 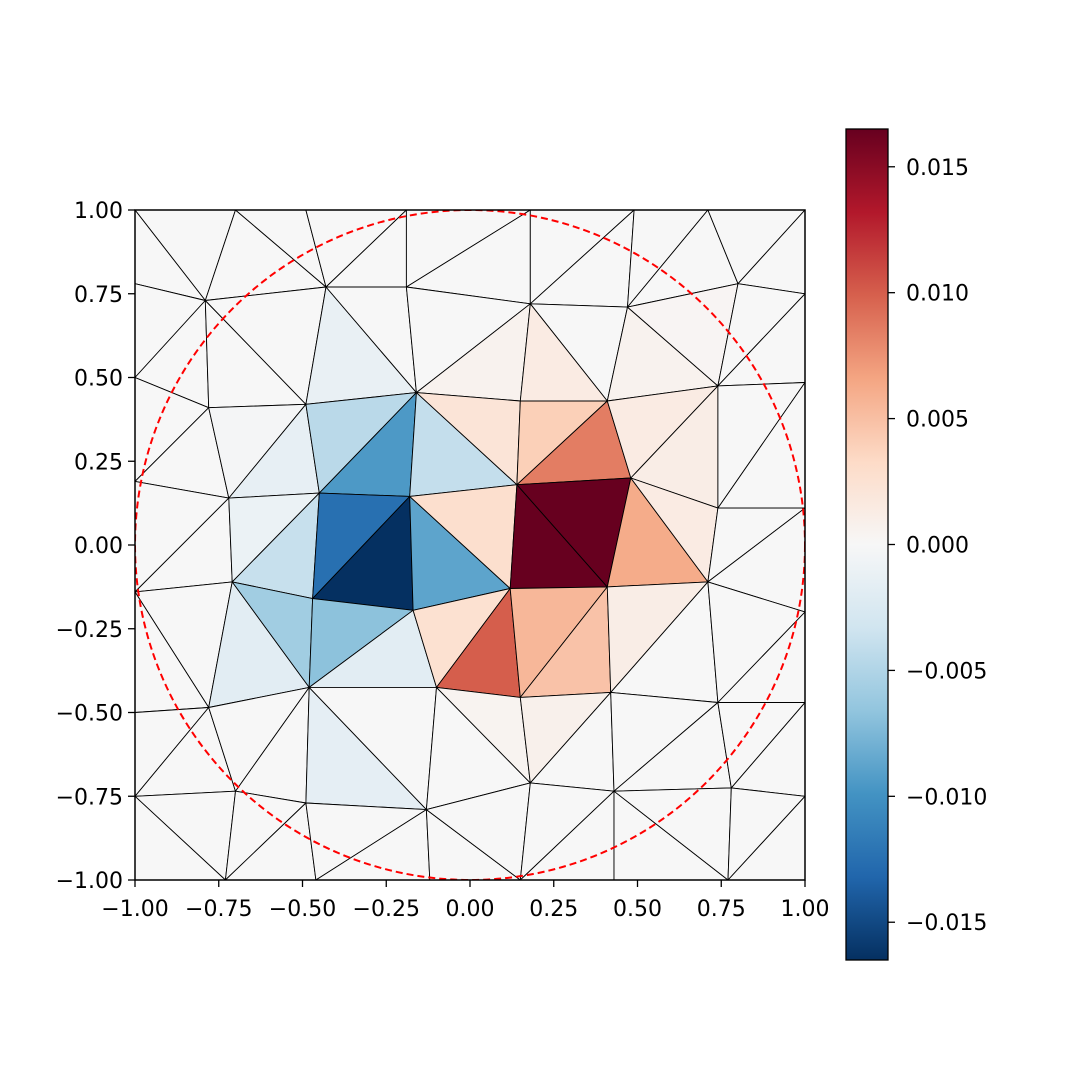 I want to click on y-tick-label: 0.50, so click(x=98, y=379).